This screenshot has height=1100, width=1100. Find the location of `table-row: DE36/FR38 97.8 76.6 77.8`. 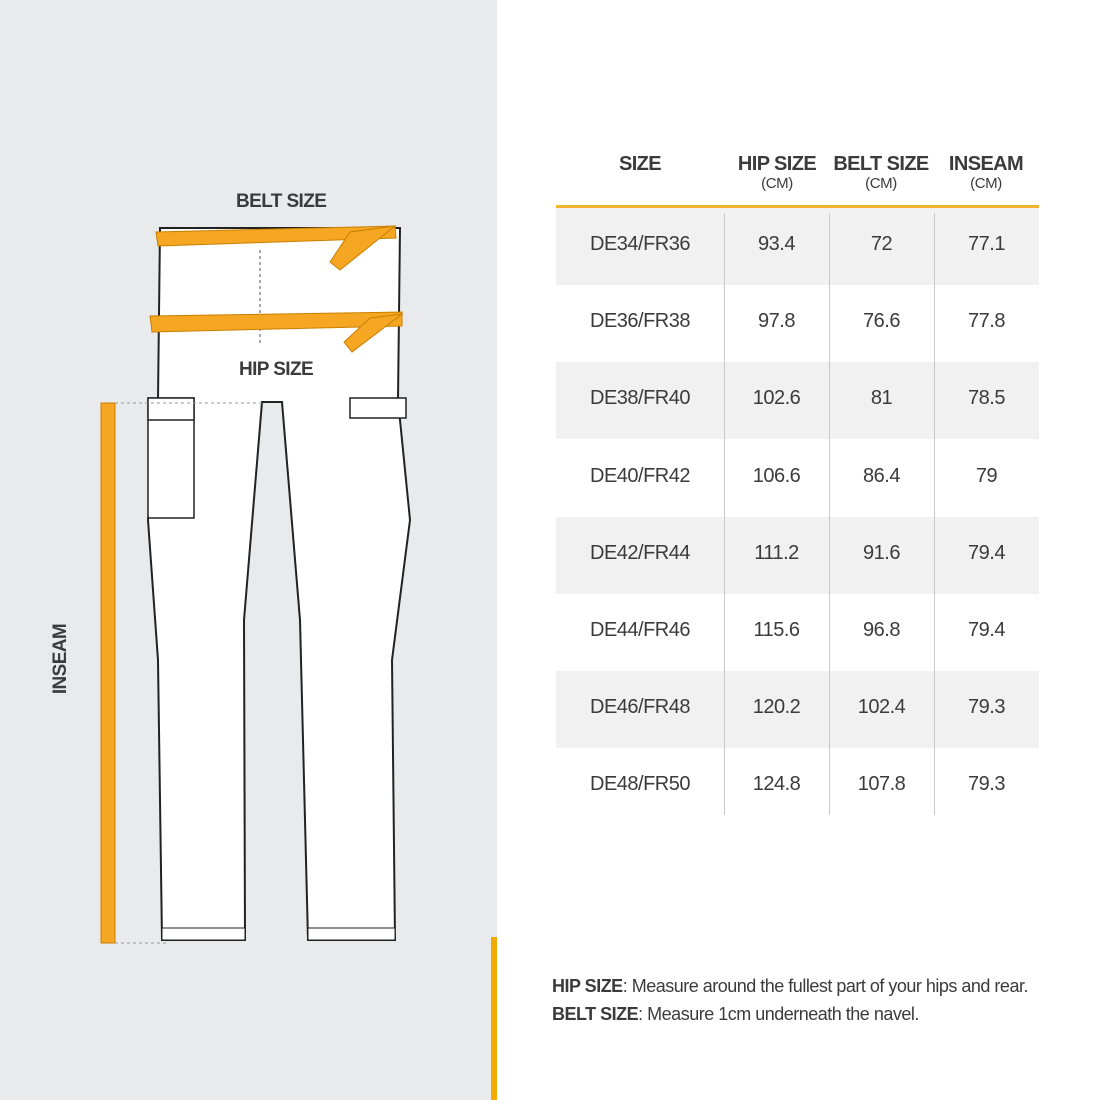

table-row: DE36/FR38 97.8 76.6 77.8 is located at coordinates (797, 323).